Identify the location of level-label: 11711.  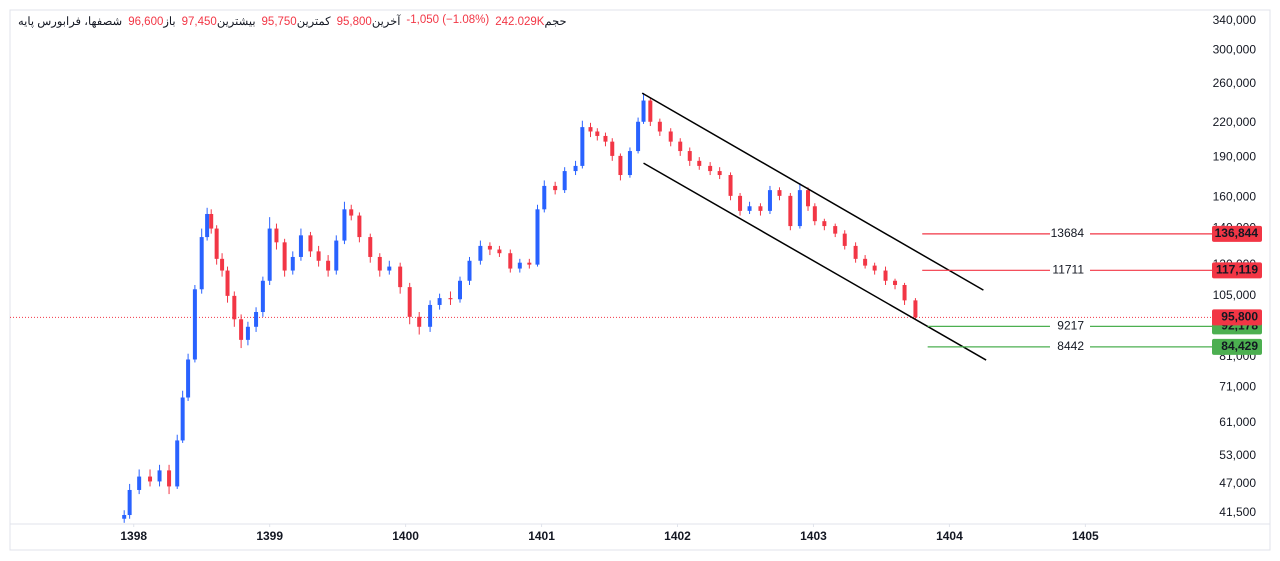
(1068, 269).